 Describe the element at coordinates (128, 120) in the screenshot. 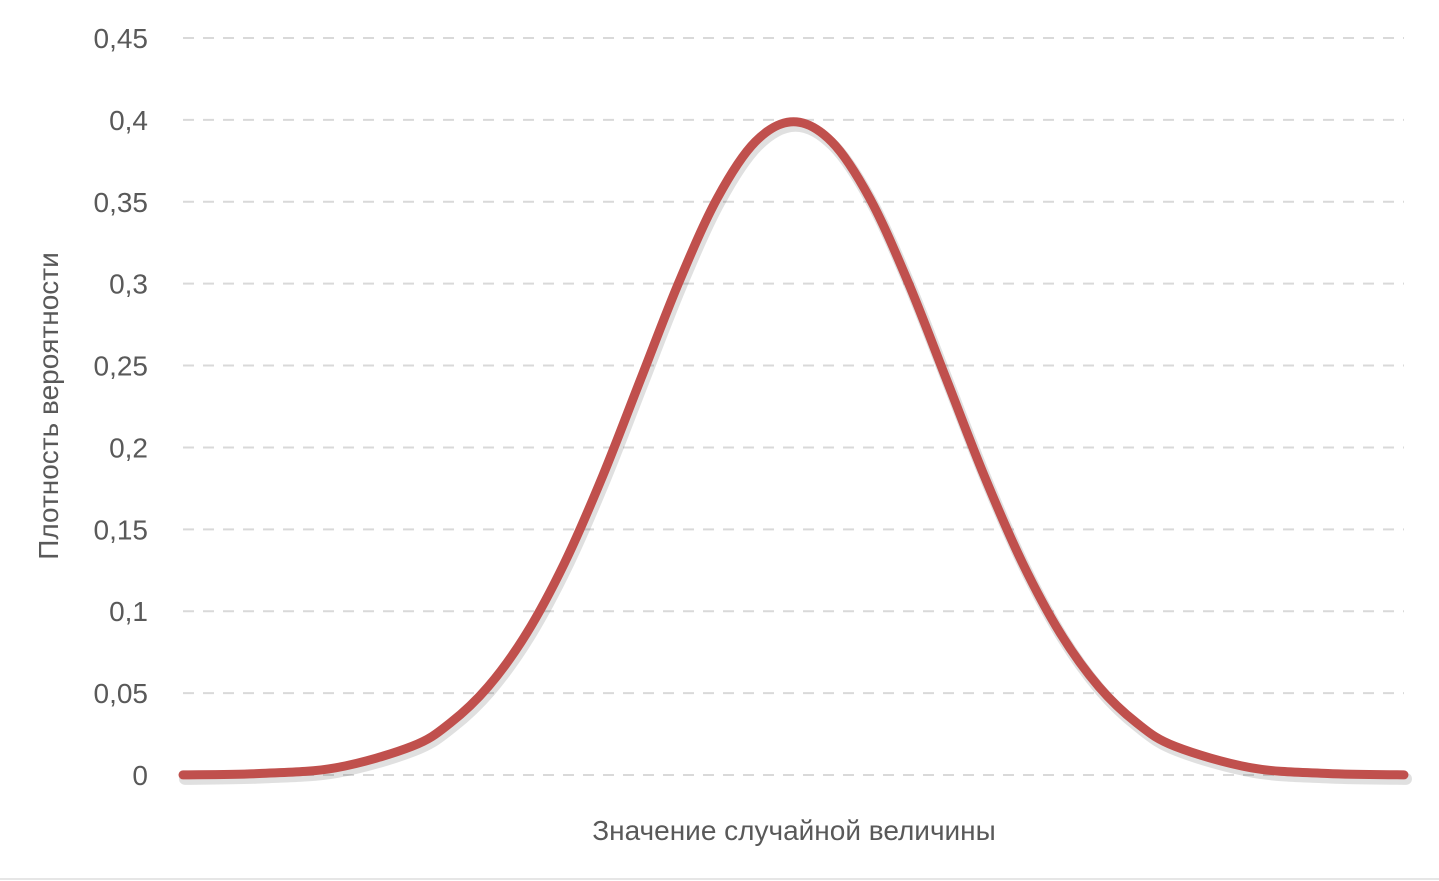

I see `y-tick-label: 0,4` at that location.